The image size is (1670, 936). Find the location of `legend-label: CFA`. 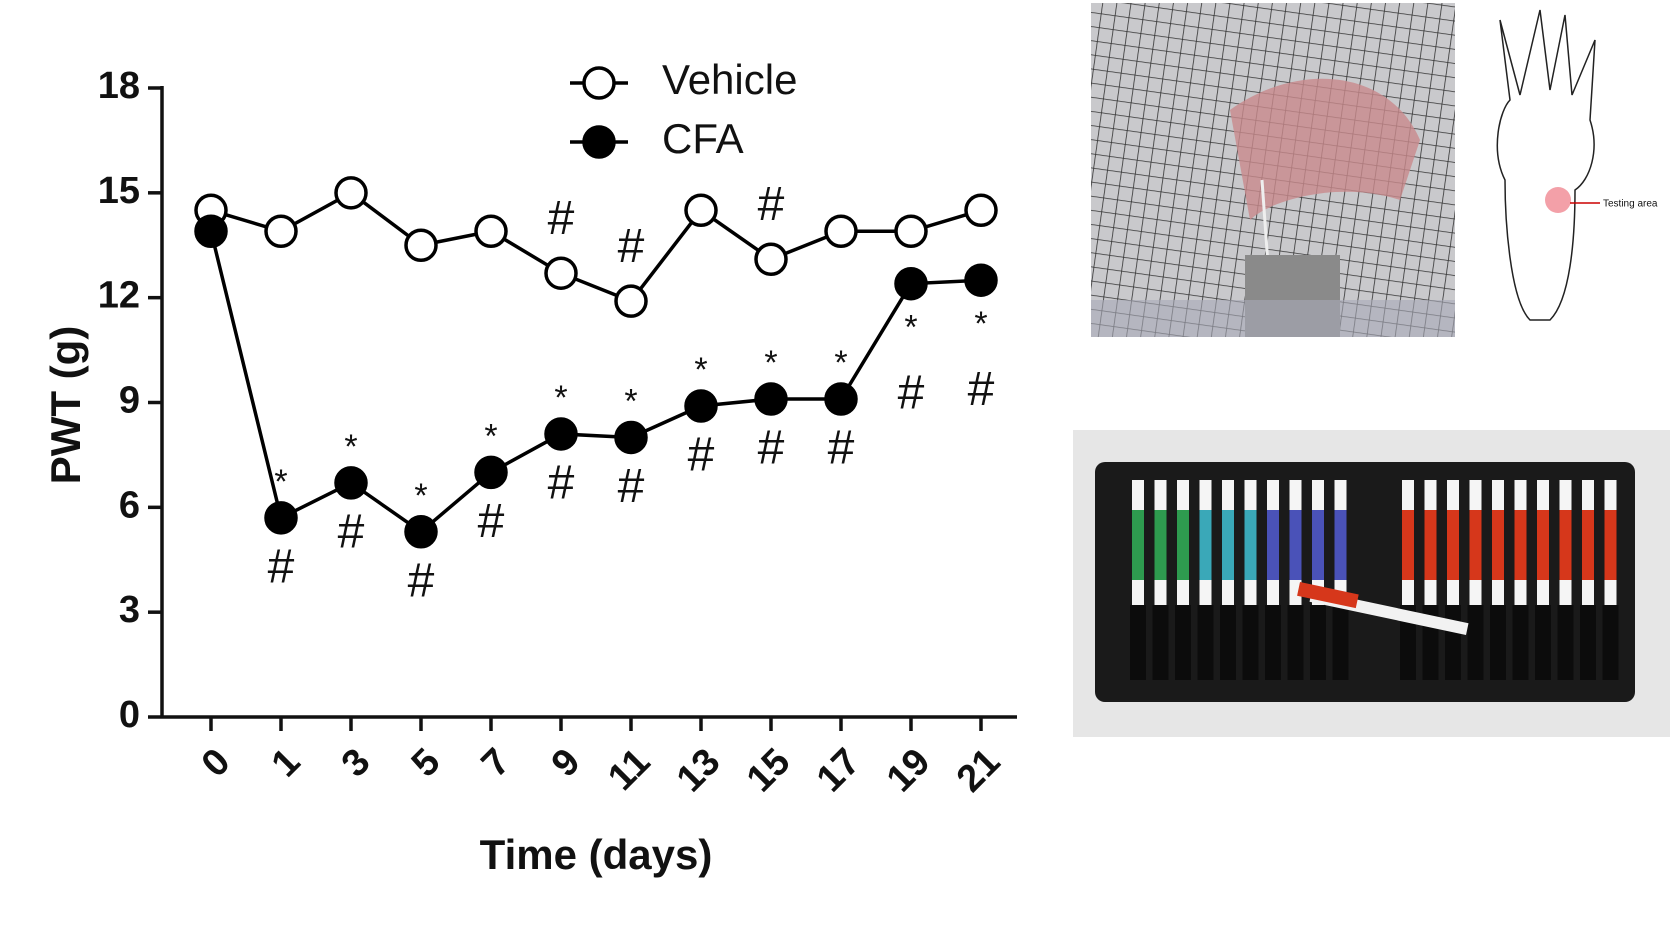

legend-label: CFA is located at coordinates (703, 138).